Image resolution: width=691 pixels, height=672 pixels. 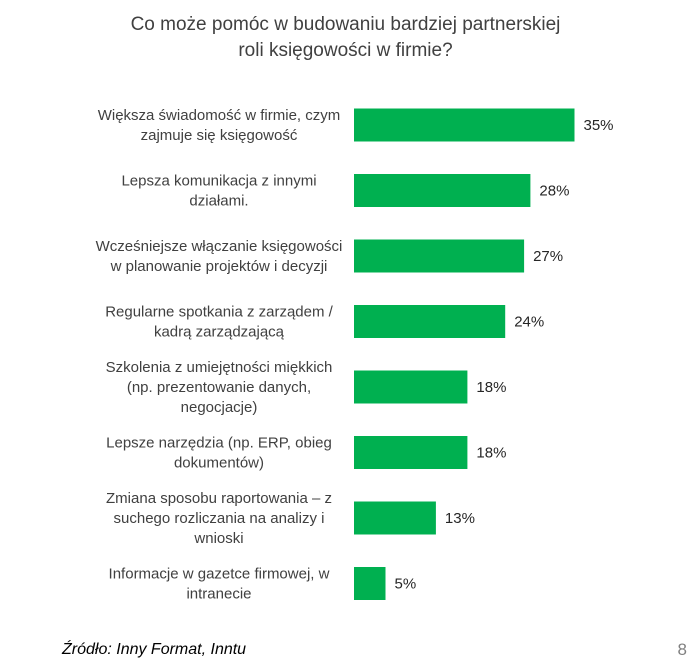 I want to click on category-label-5-line-3: negocjacje), so click(x=219, y=407).